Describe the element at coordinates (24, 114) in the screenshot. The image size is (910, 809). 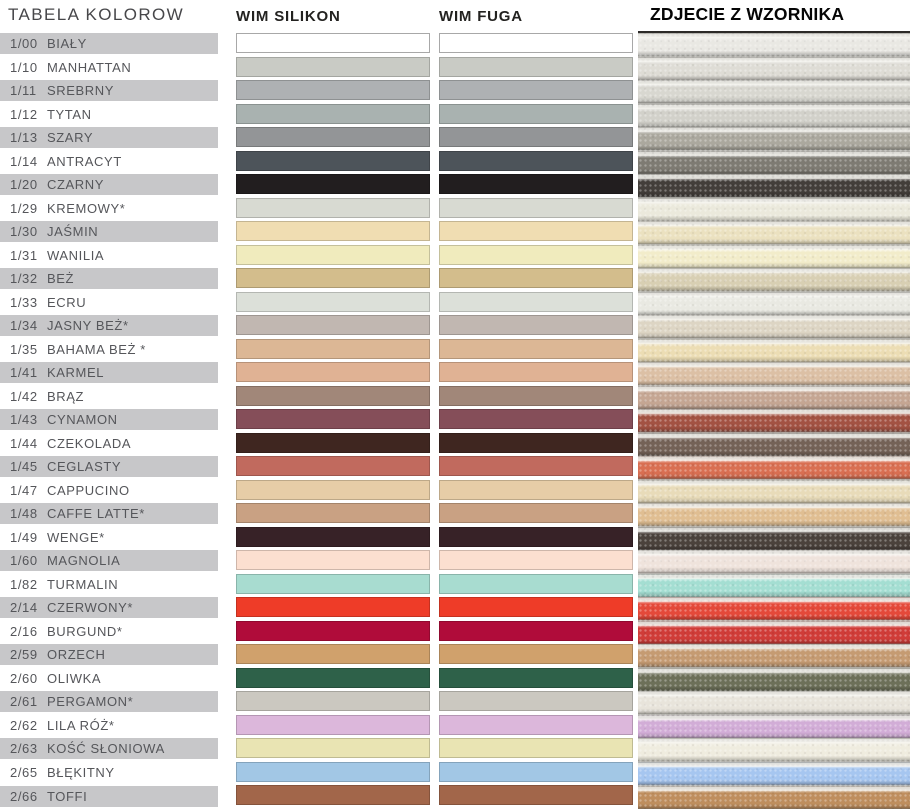
I see `color-code: 1/12` at that location.